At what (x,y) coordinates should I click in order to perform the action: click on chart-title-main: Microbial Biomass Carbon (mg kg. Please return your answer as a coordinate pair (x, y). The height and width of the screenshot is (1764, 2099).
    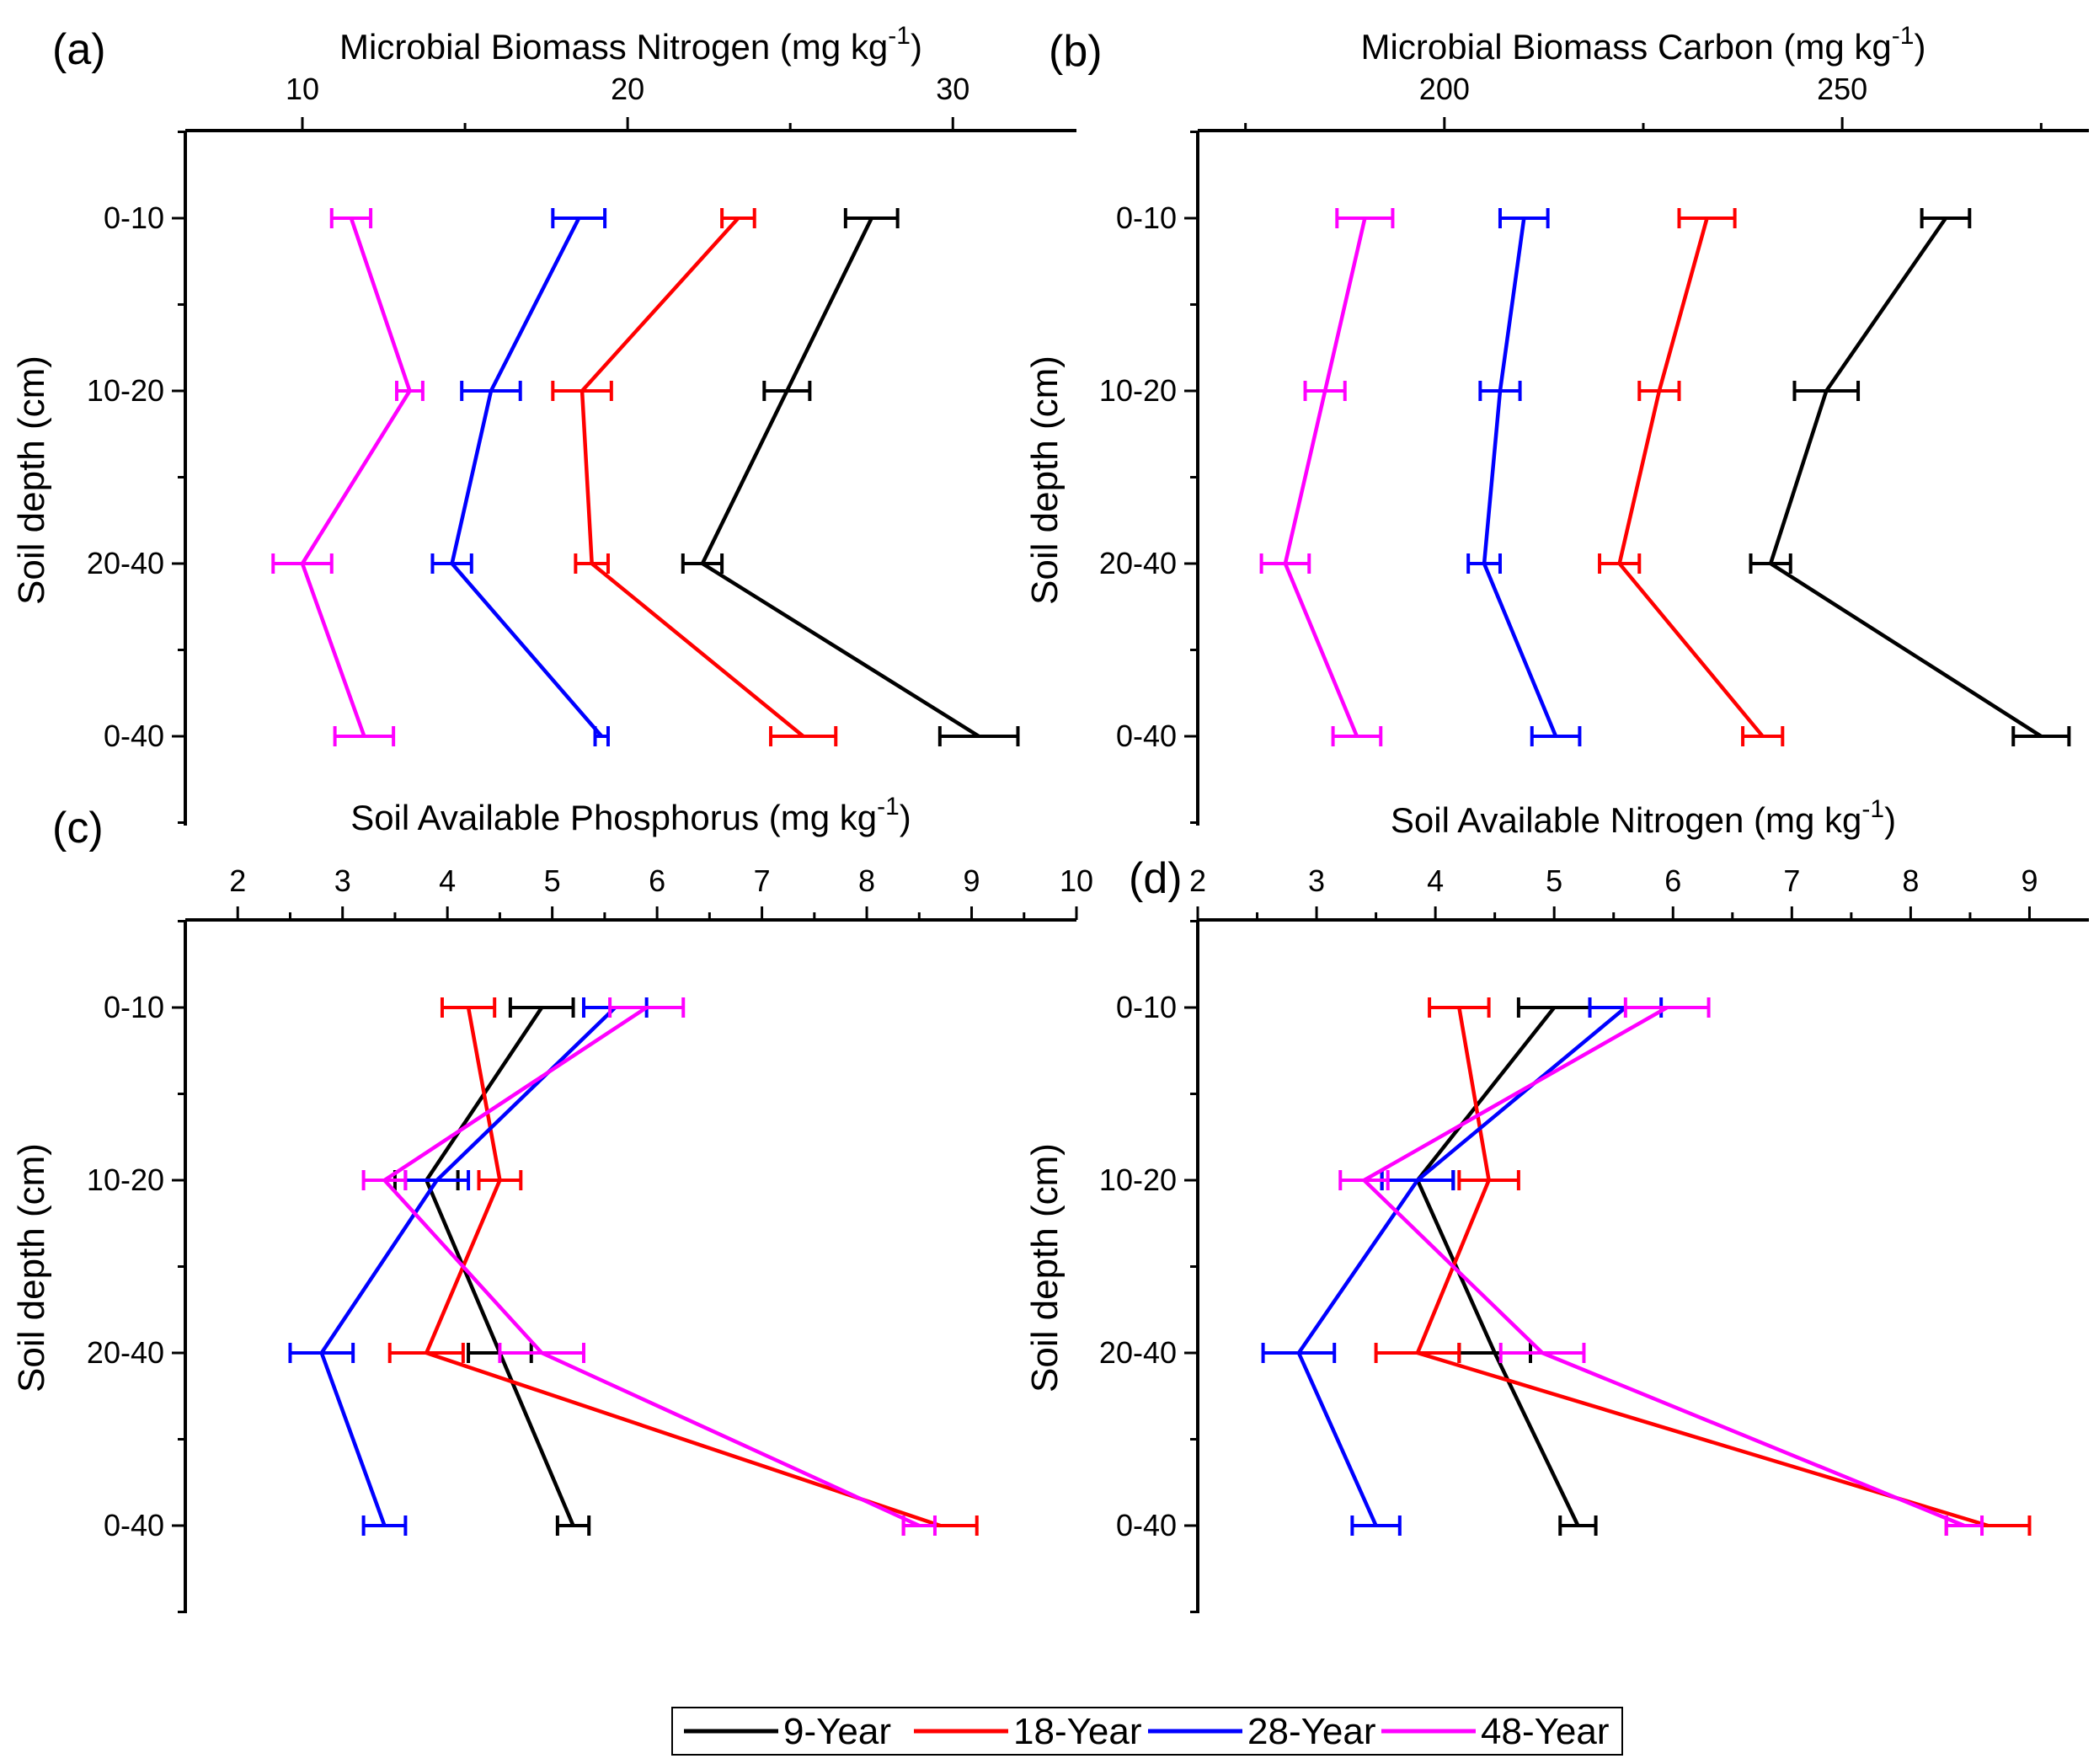
    Looking at the image, I should click on (1626, 47).